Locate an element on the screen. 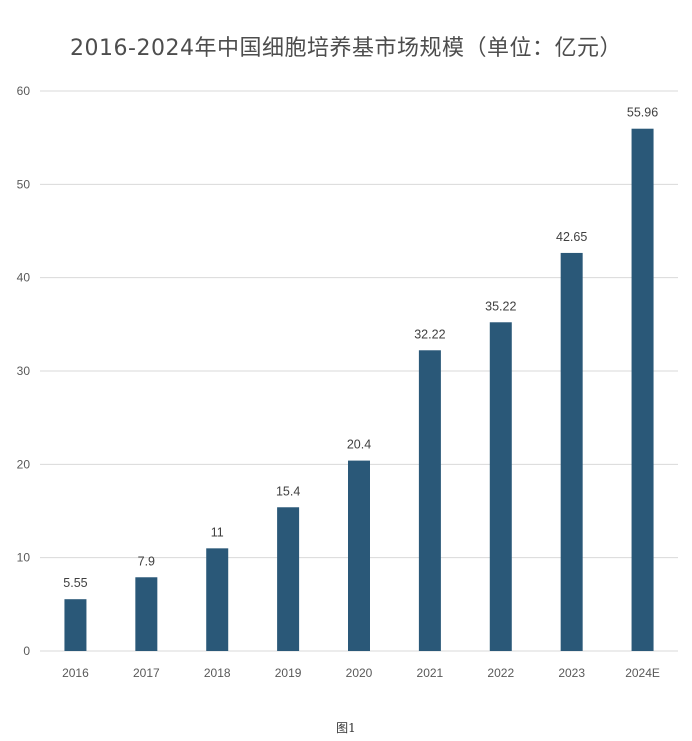 The height and width of the screenshot is (741, 692). x-tick-label: 2023 is located at coordinates (571, 673).